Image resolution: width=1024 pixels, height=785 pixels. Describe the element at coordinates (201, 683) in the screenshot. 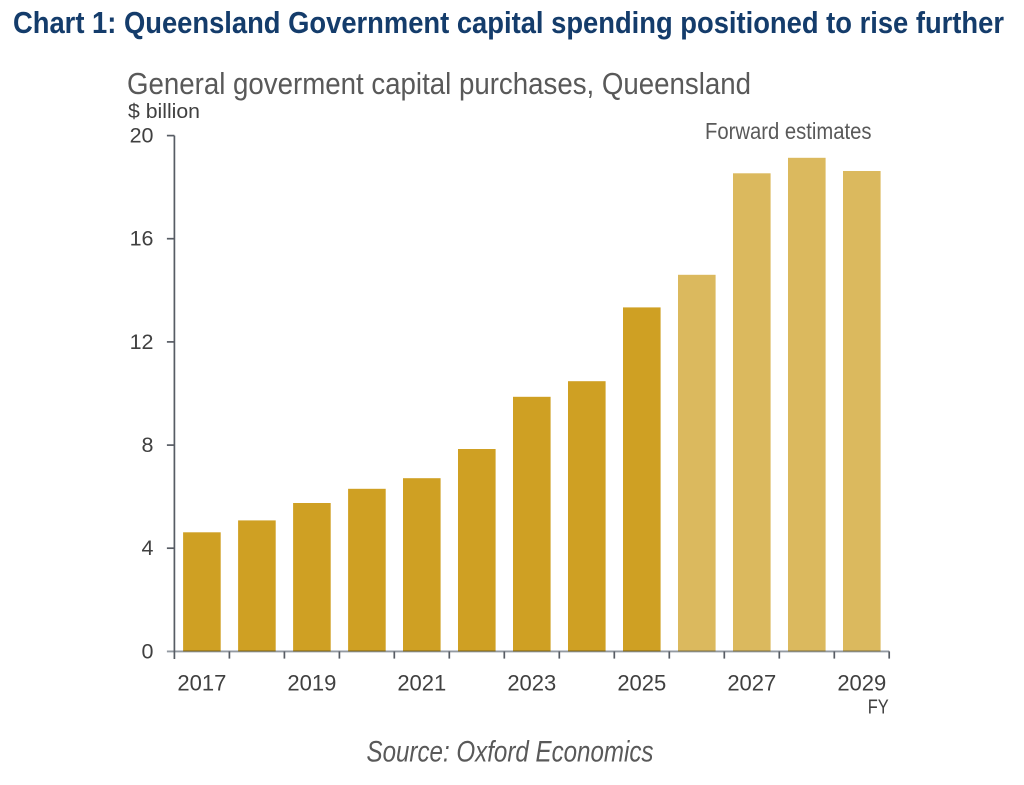

I see `svg-text: 2017` at that location.